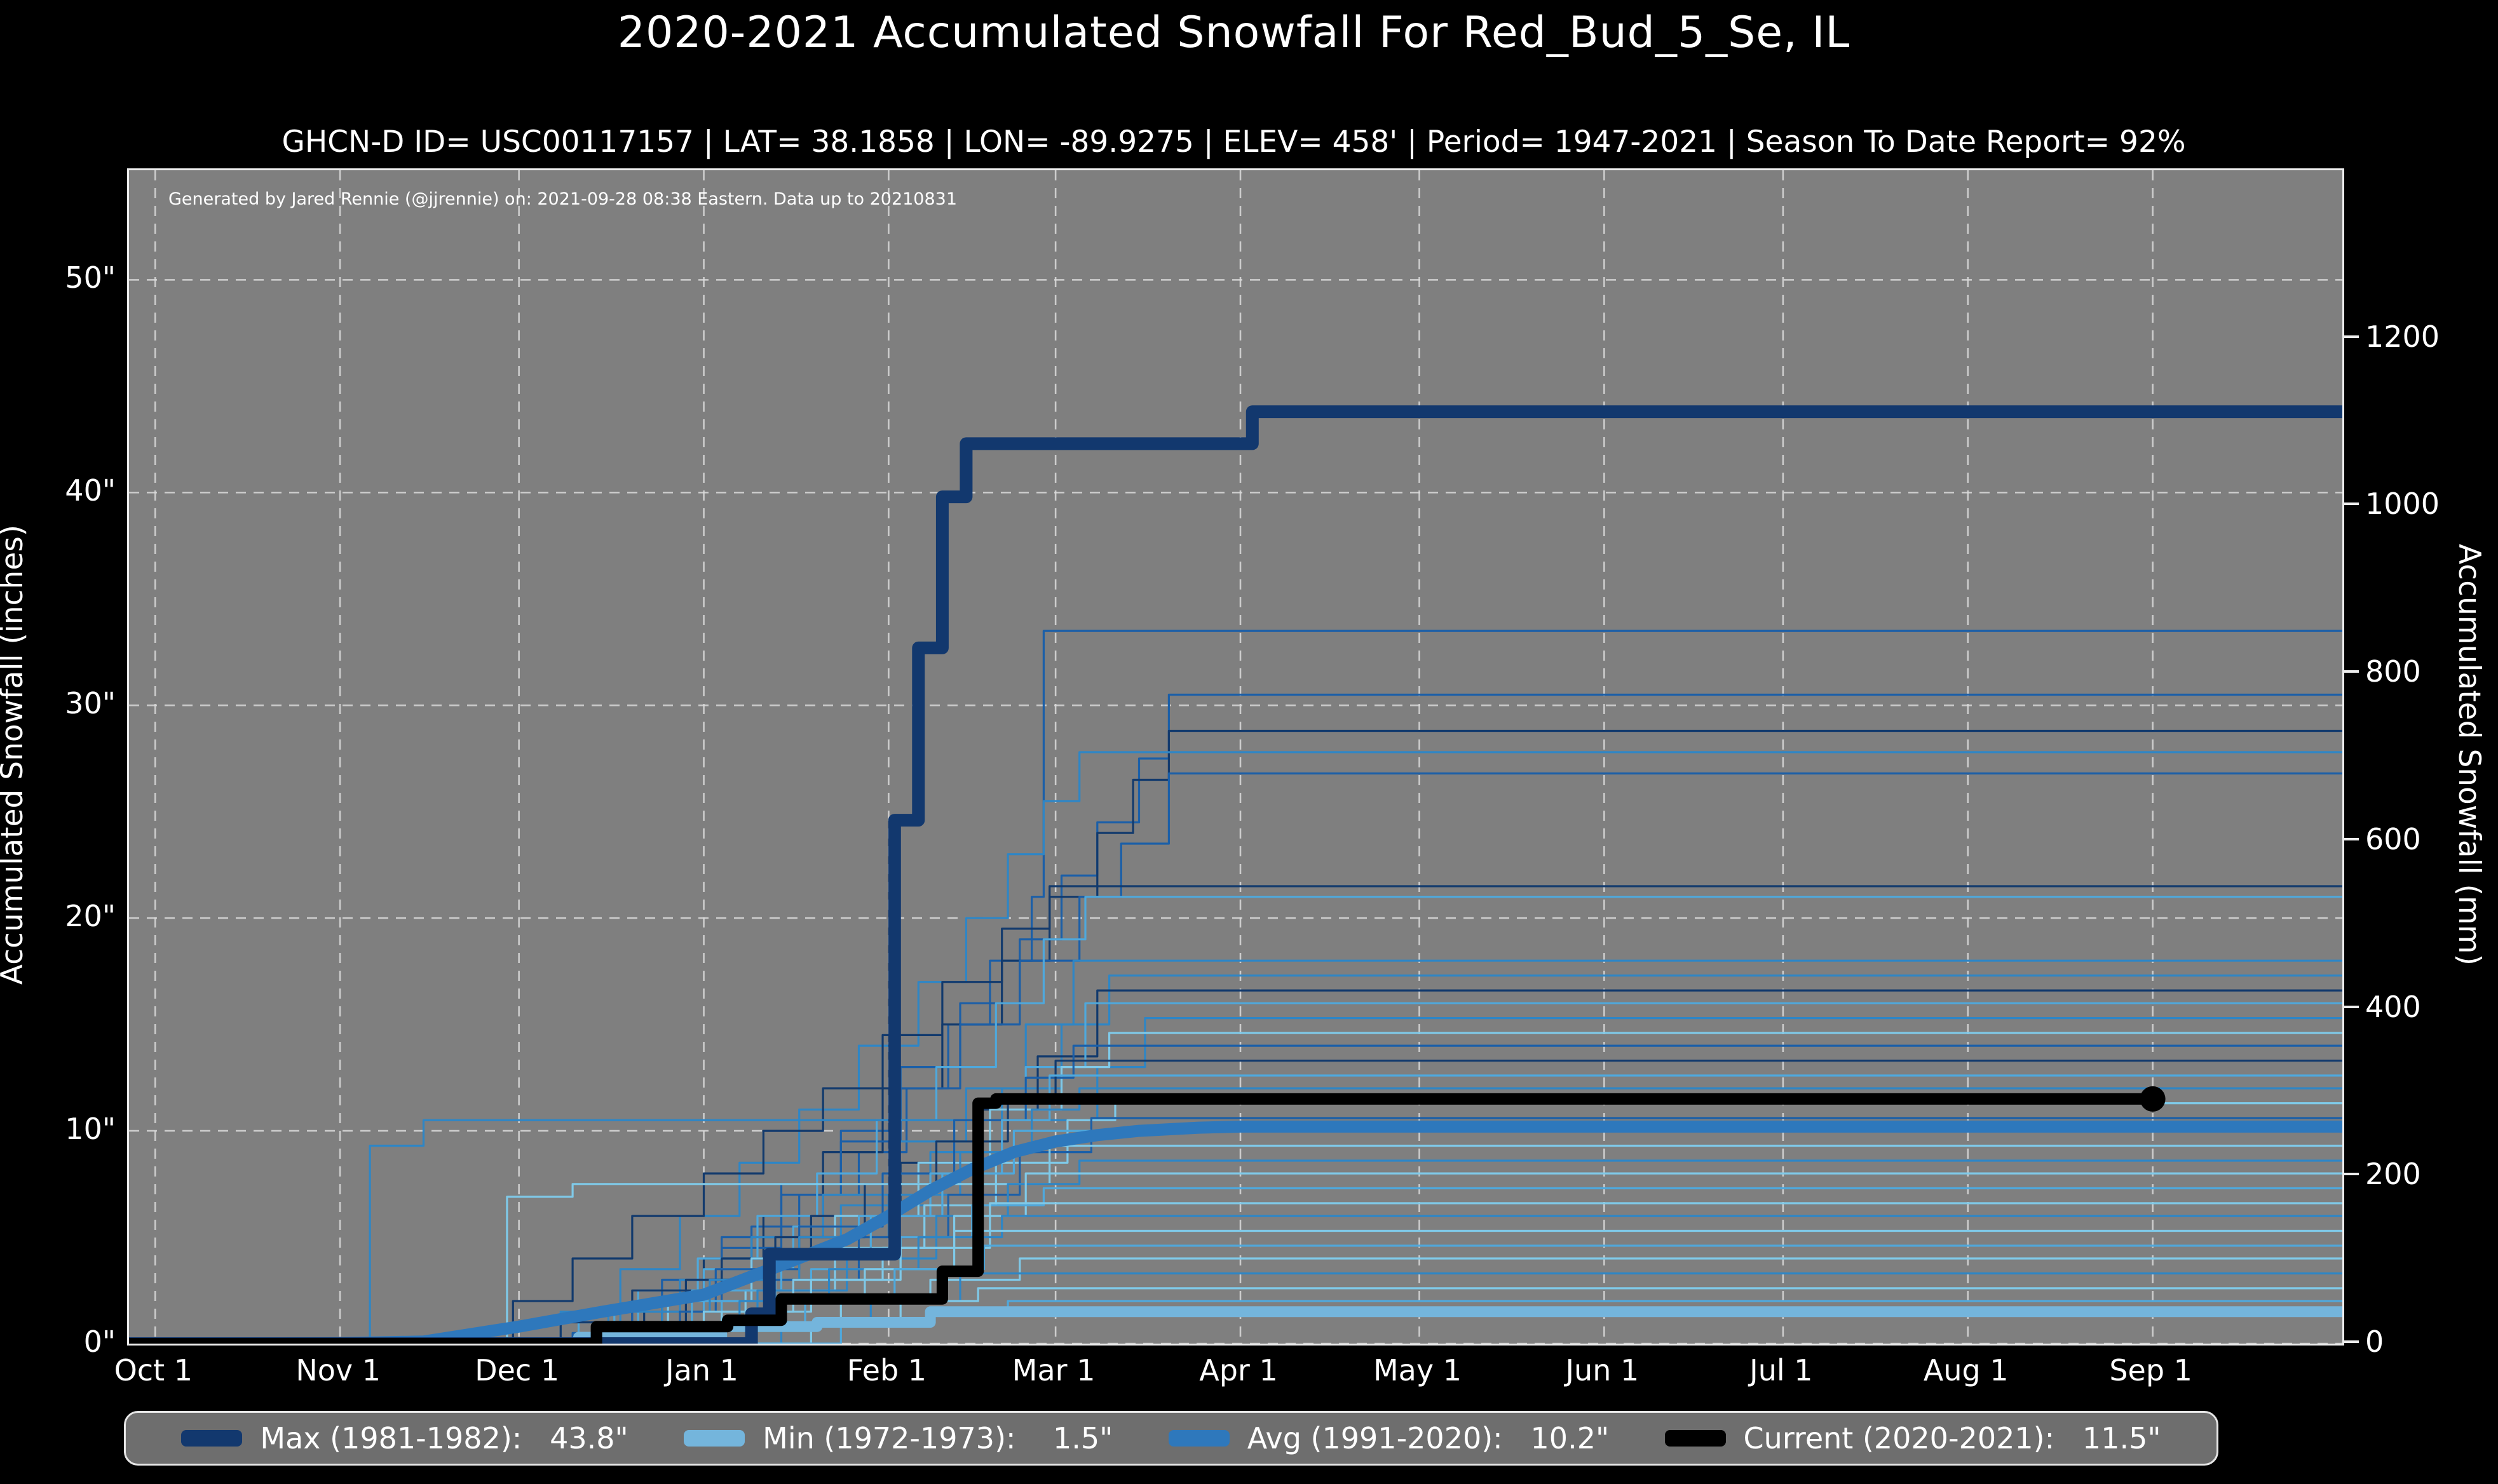 The image size is (2498, 1484). Describe the element at coordinates (1966, 1370) in the screenshot. I see `x-tick-label-month: Aug 1` at that location.